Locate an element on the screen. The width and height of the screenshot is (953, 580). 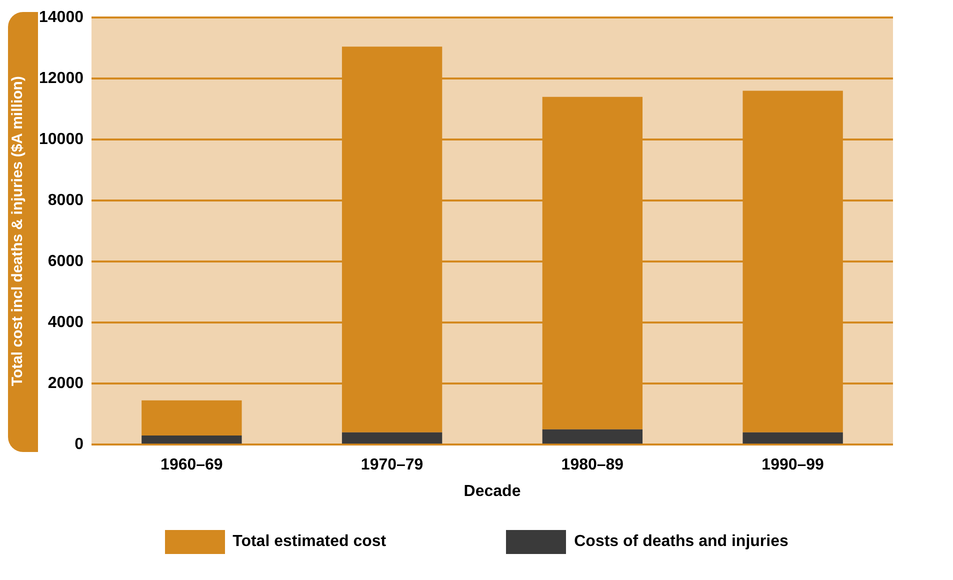
legend-label: Costs of deaths and injuries is located at coordinates (681, 542).